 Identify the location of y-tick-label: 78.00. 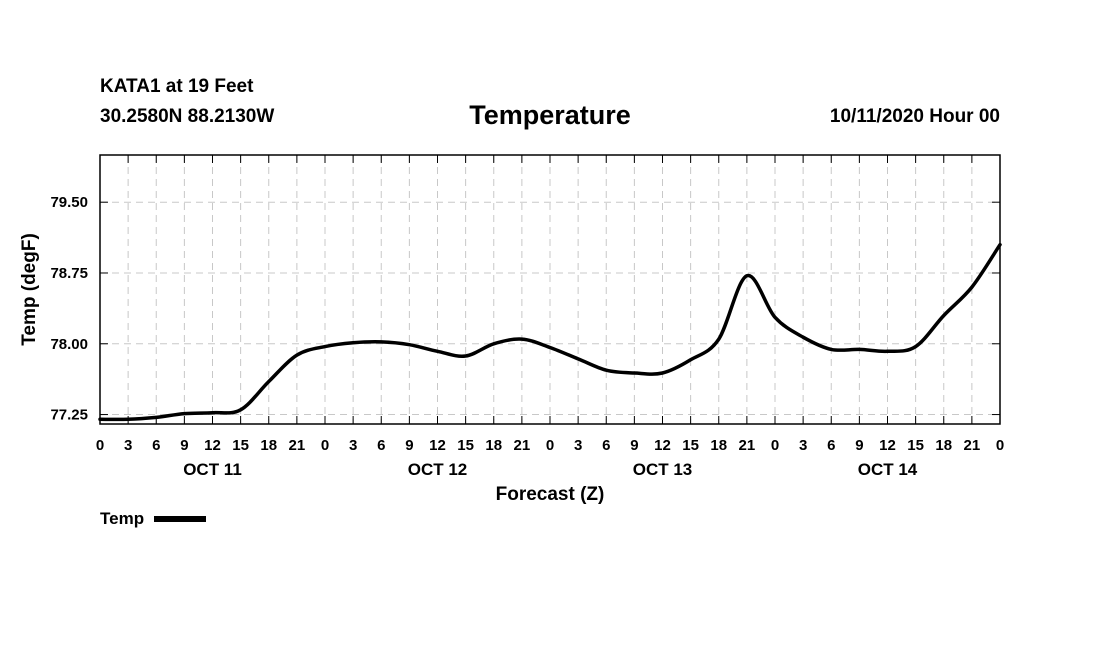
(69, 344).